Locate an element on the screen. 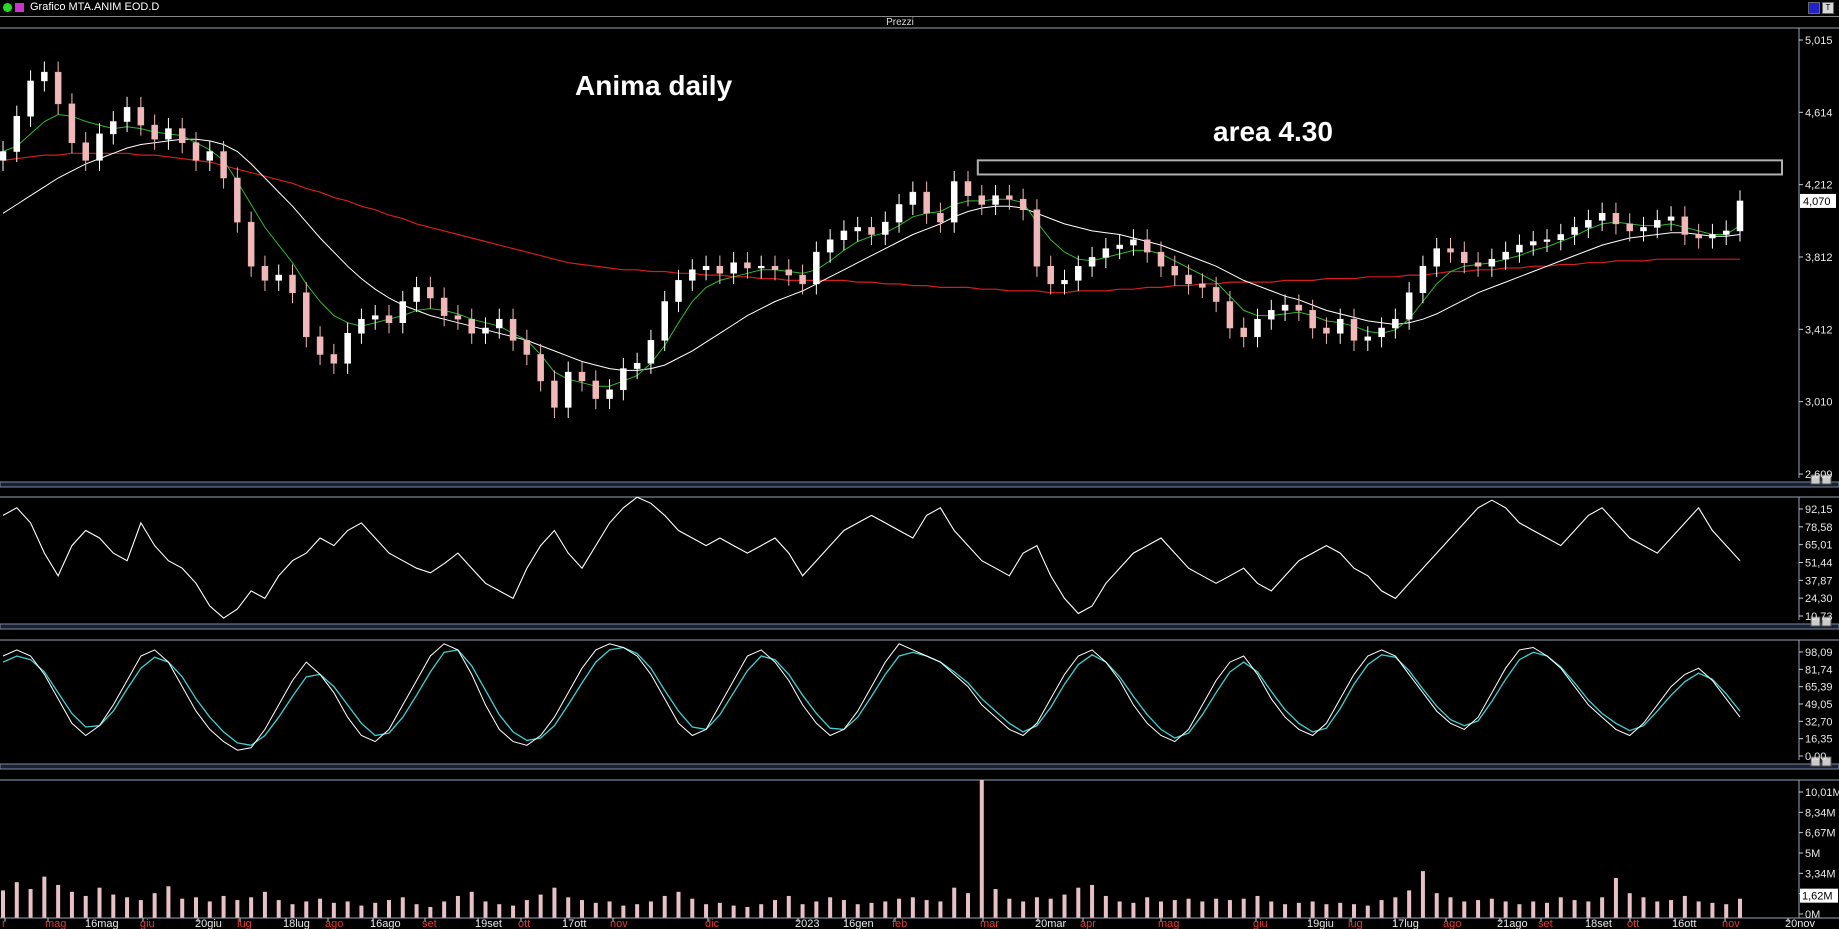  window-icon is located at coordinates (1814, 8).